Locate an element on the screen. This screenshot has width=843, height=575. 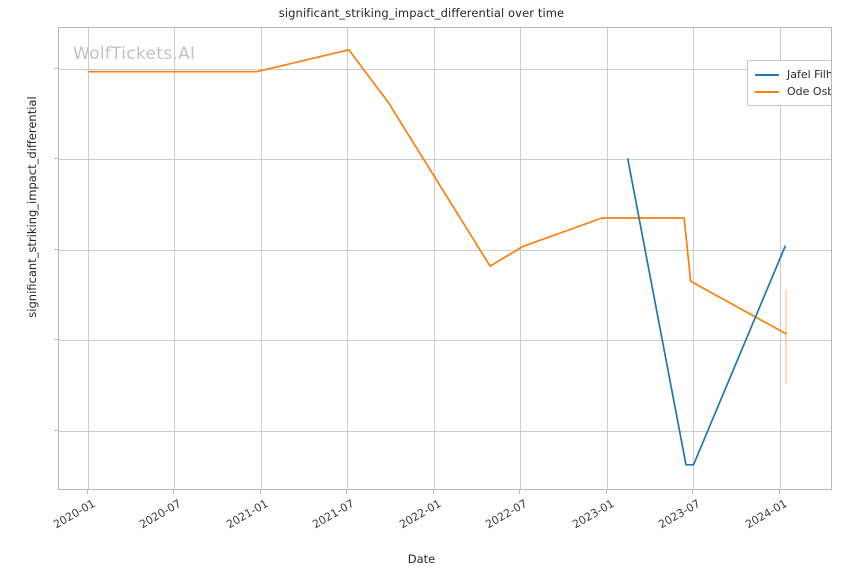
chart-legend: Jafel Filho Ode Osbourne is located at coordinates (789, 83).